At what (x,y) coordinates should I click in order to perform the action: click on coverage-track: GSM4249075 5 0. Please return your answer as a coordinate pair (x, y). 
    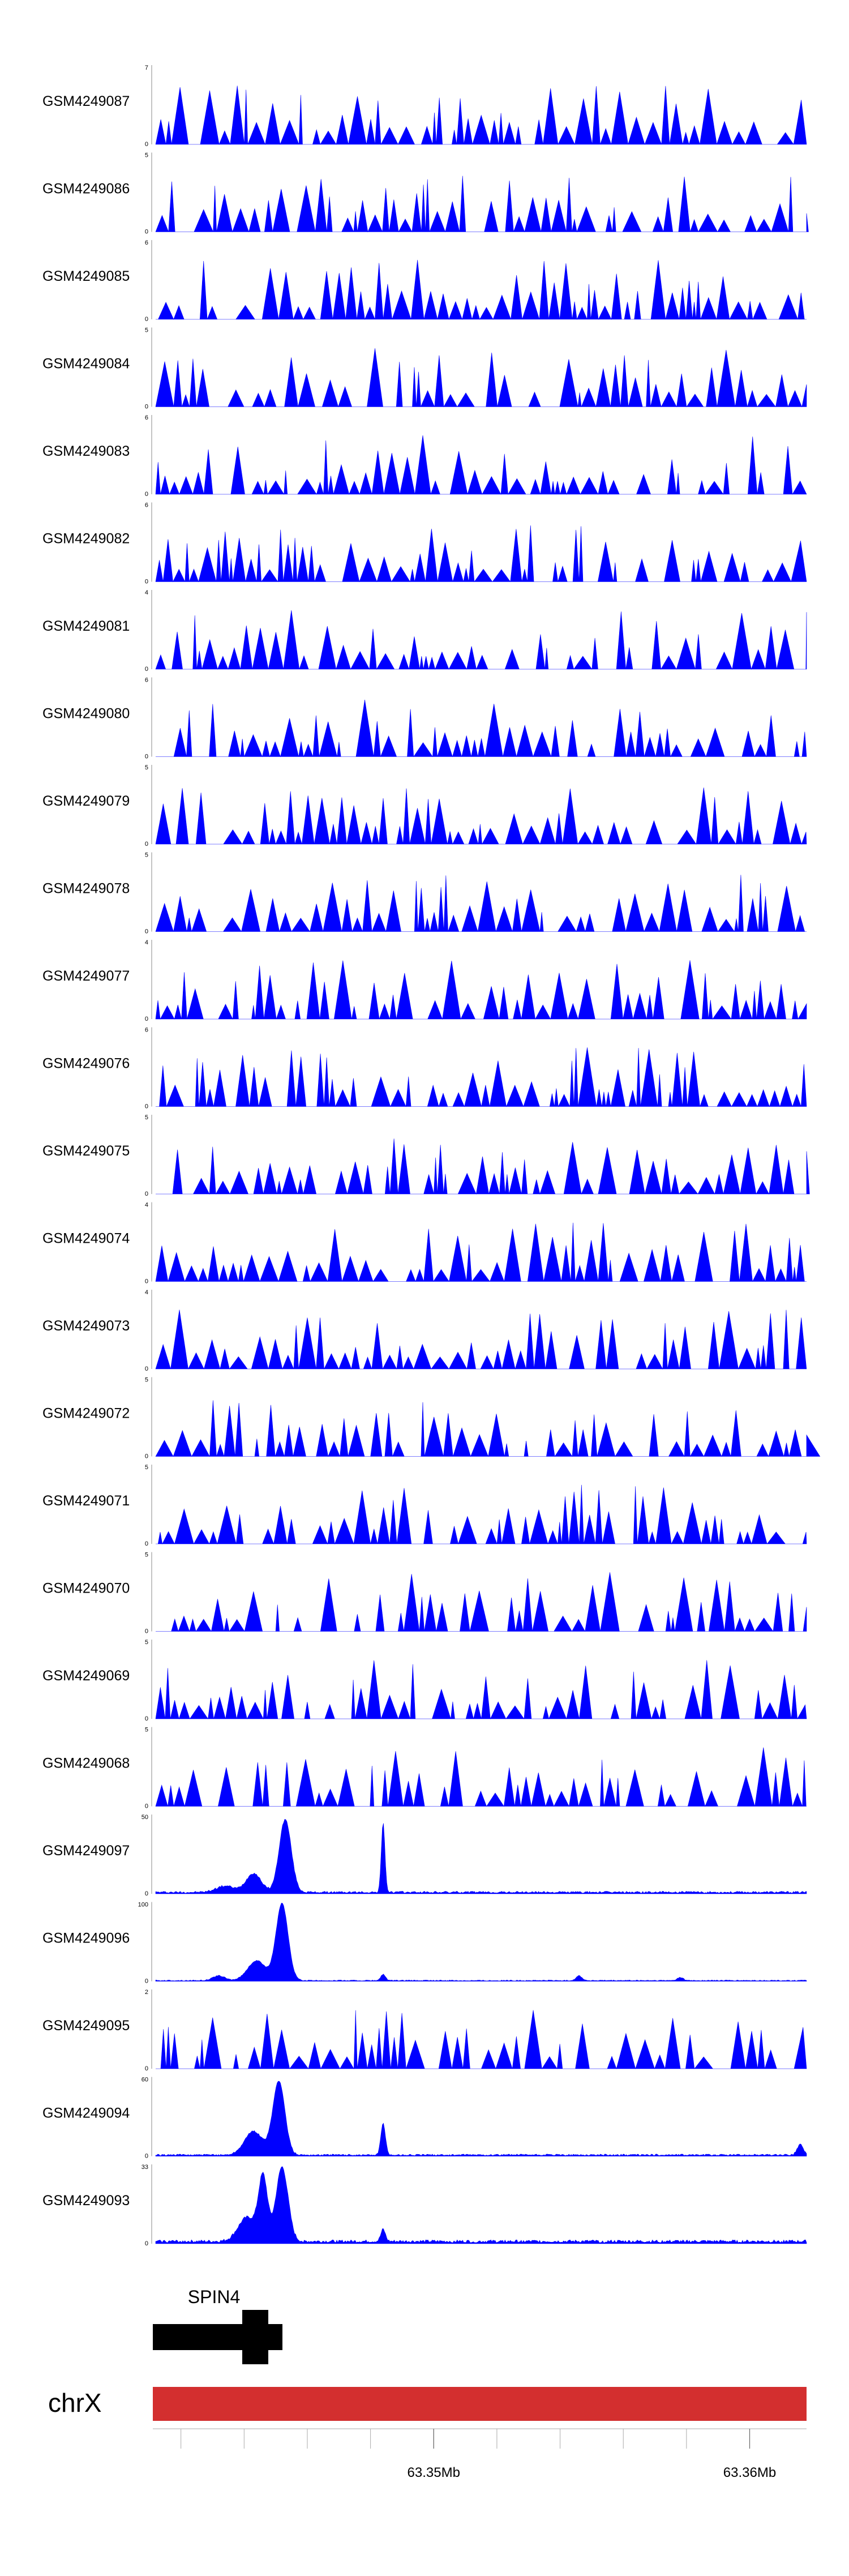
    Looking at the image, I should click on (426, 1155).